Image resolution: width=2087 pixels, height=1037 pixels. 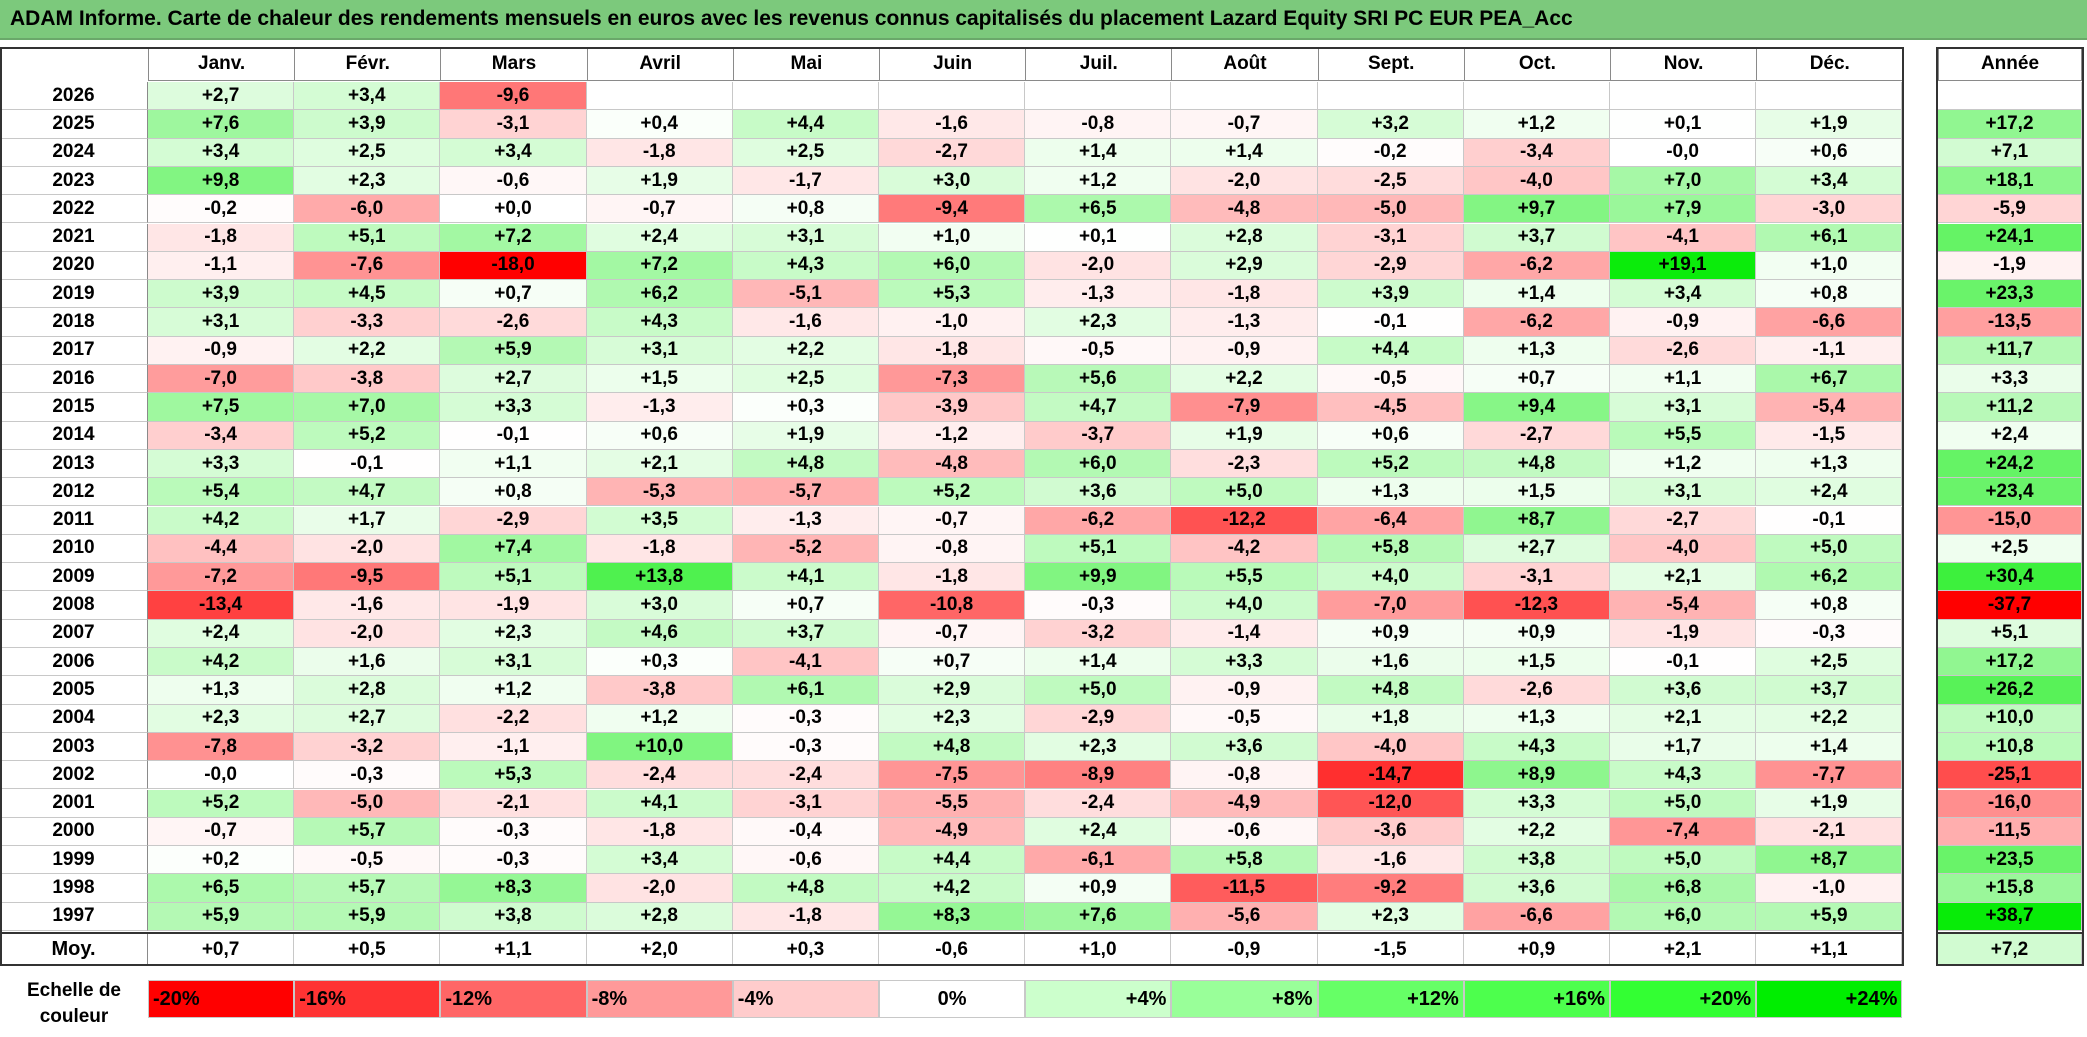 I want to click on heatmap-cell: +4,8, so click(x=1390, y=690).